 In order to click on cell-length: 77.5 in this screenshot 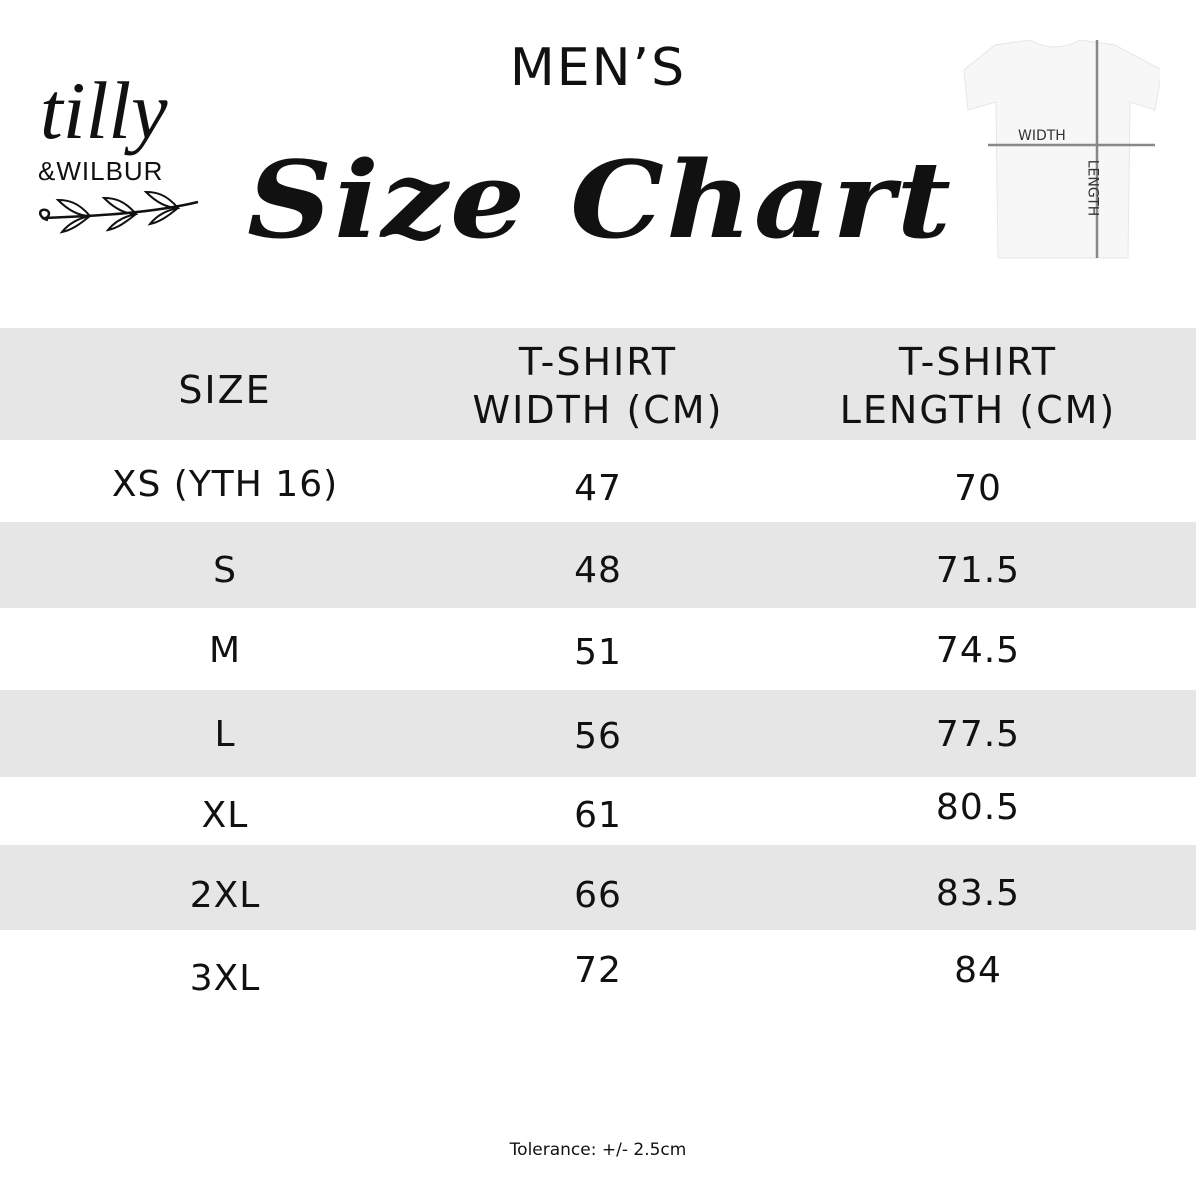, I will do `click(978, 734)`.